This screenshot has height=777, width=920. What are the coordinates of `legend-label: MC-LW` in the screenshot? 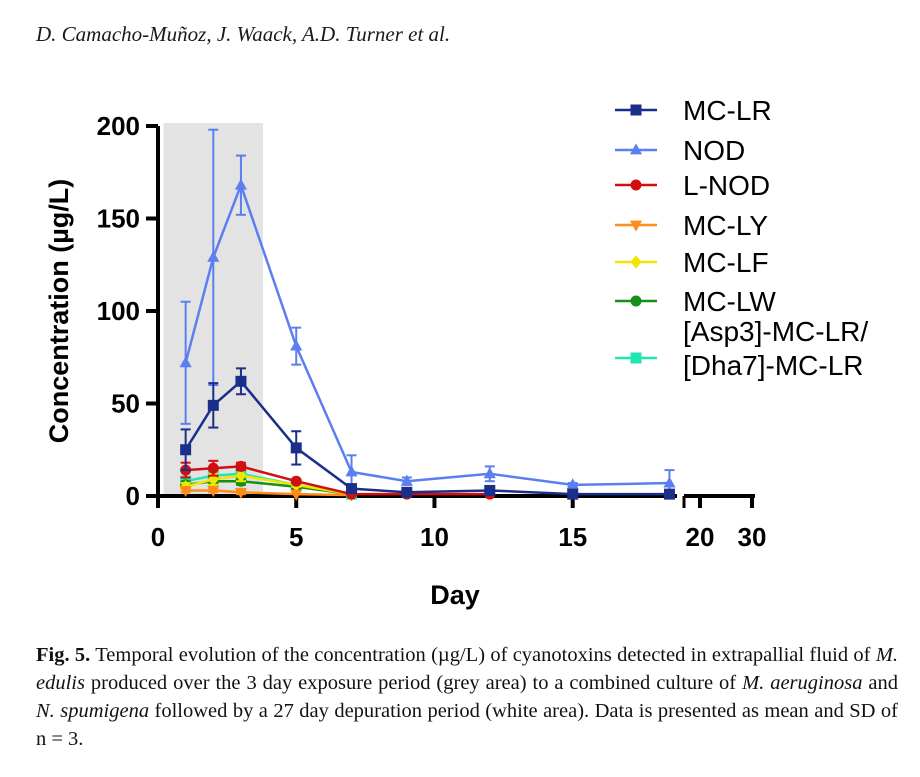 It's located at (729, 301).